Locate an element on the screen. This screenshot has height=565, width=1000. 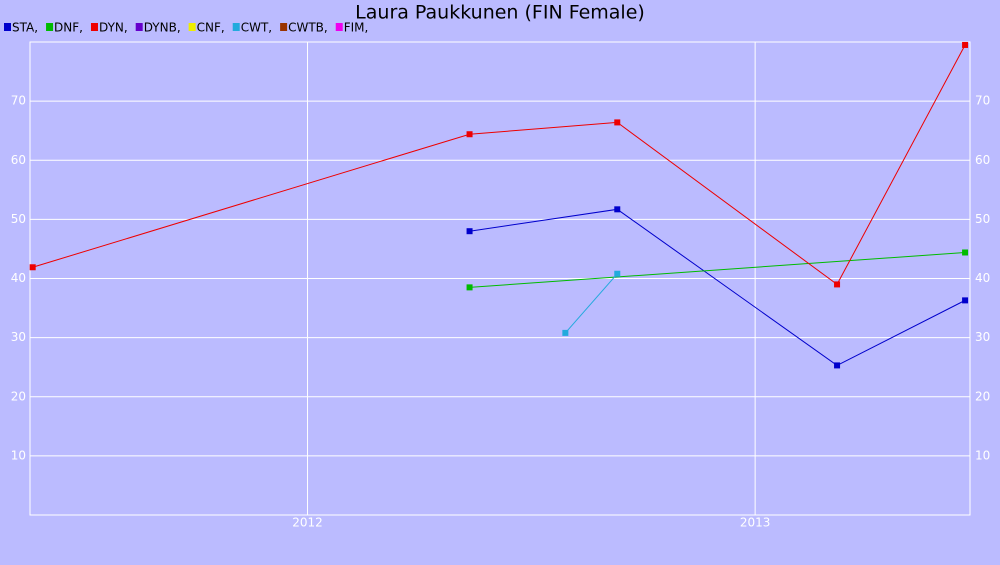
y-tick-label: 20 is located at coordinates (18, 396).